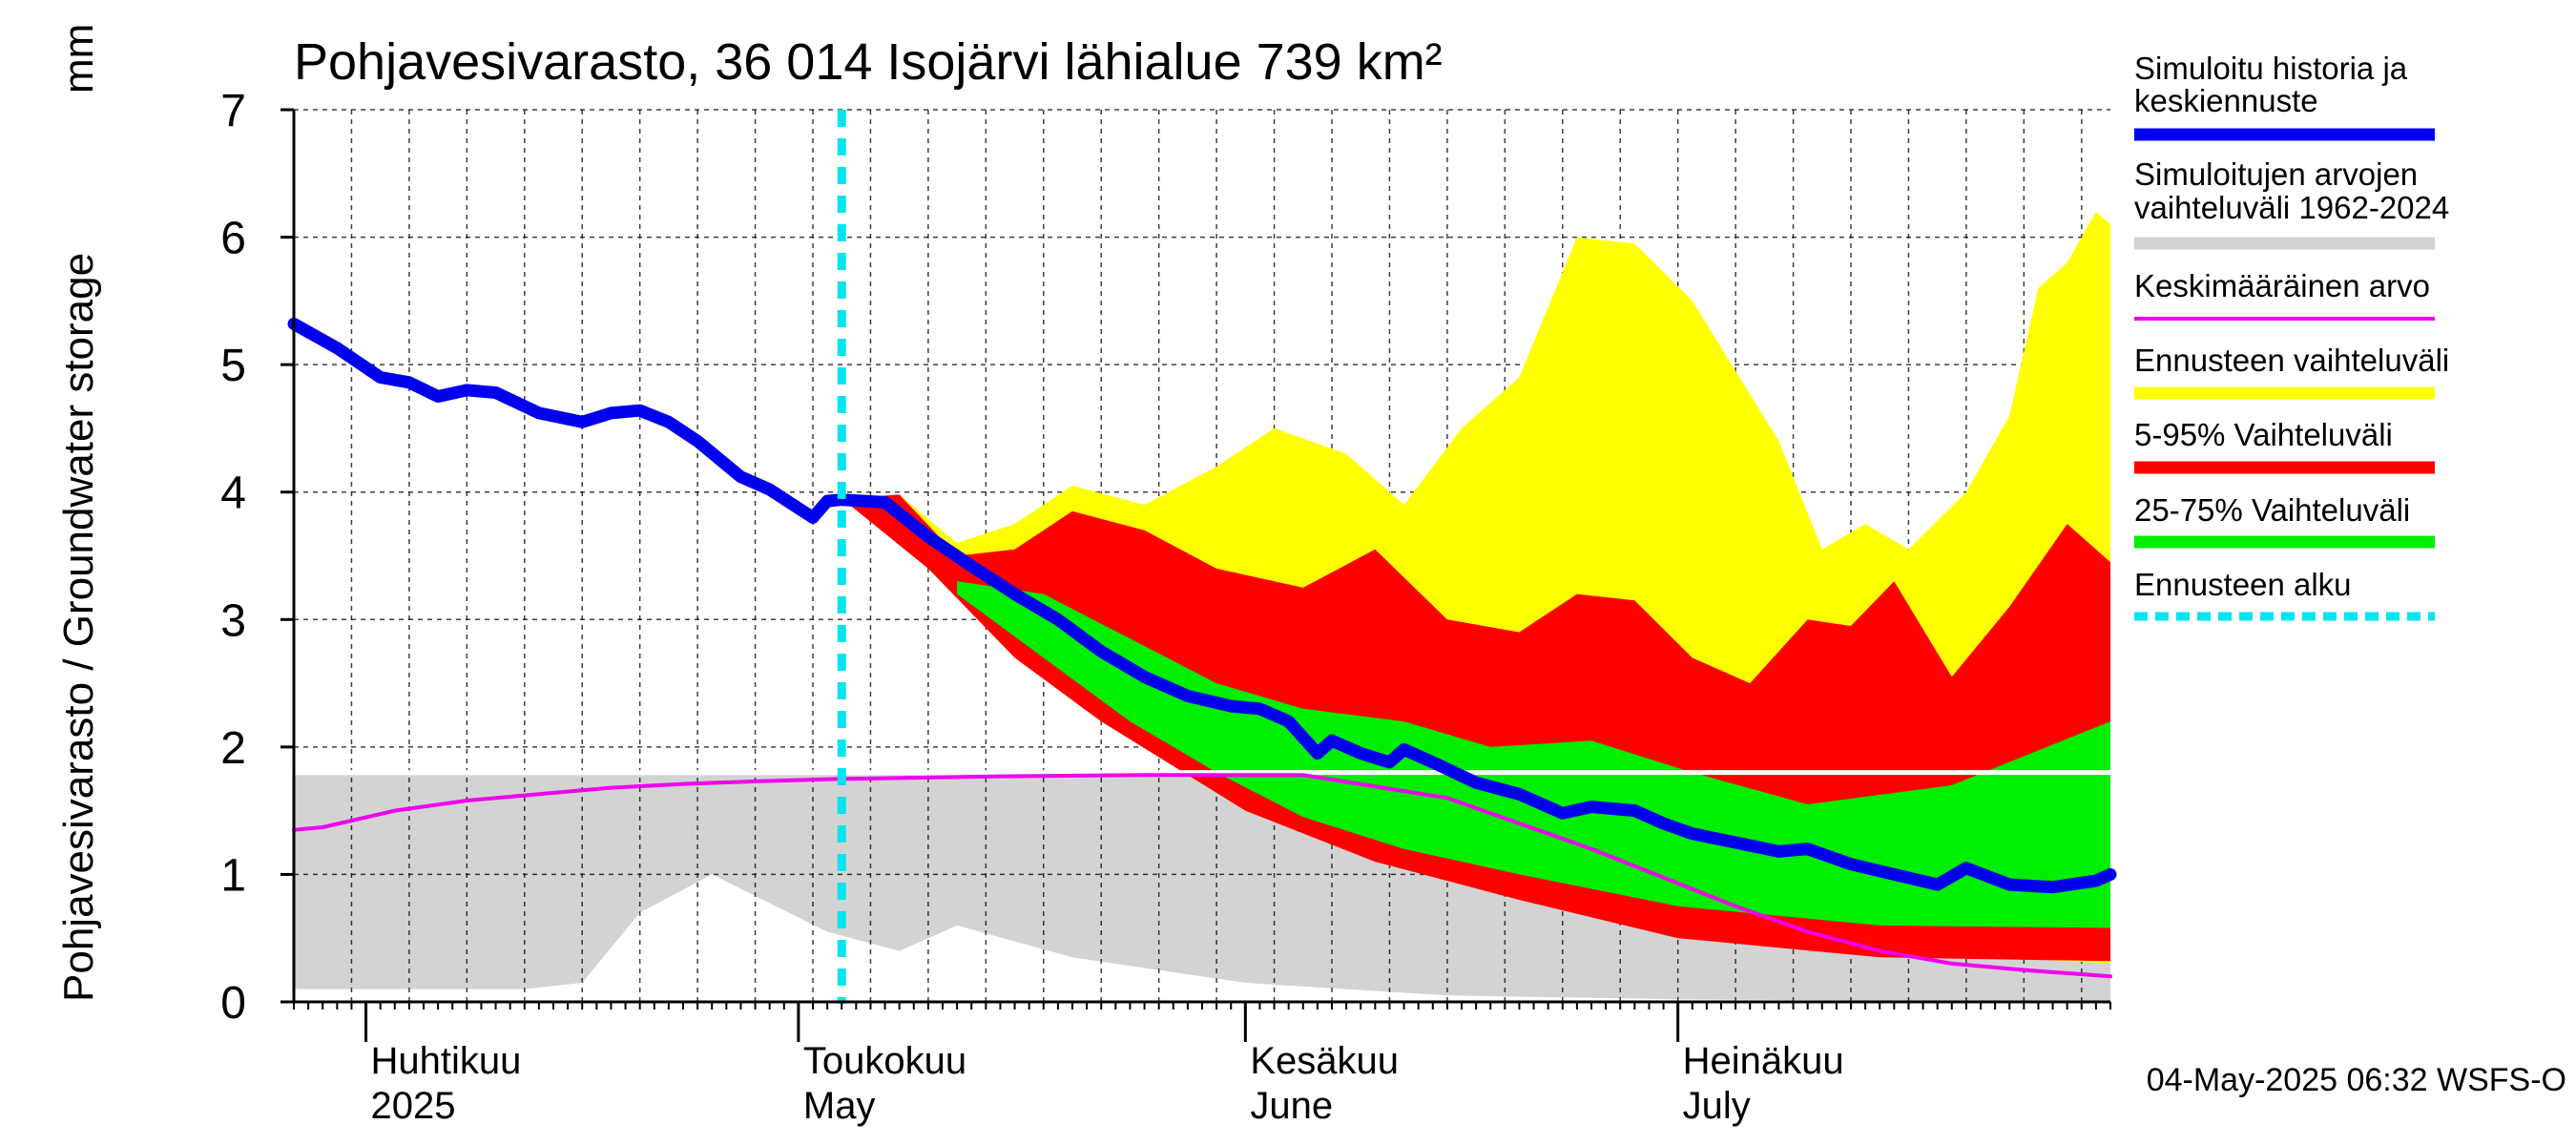 Image resolution: width=2576 pixels, height=1145 pixels. What do you see at coordinates (233, 366) in the screenshot?
I see `y-tick-label: 5` at bounding box center [233, 366].